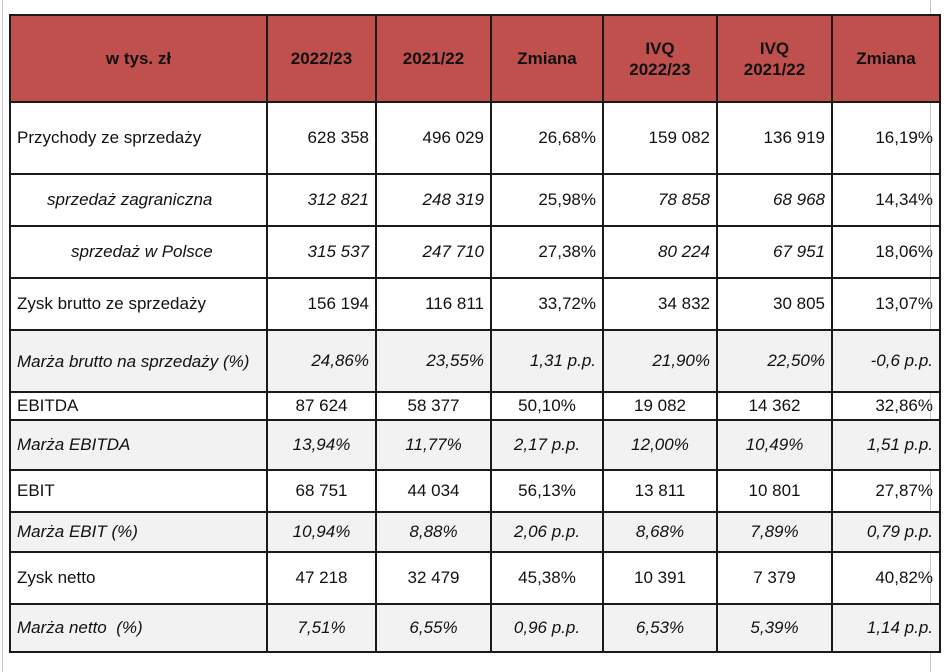 This screenshot has height=672, width=950. What do you see at coordinates (547, 252) in the screenshot?
I see `cell-value: 27,38%` at bounding box center [547, 252].